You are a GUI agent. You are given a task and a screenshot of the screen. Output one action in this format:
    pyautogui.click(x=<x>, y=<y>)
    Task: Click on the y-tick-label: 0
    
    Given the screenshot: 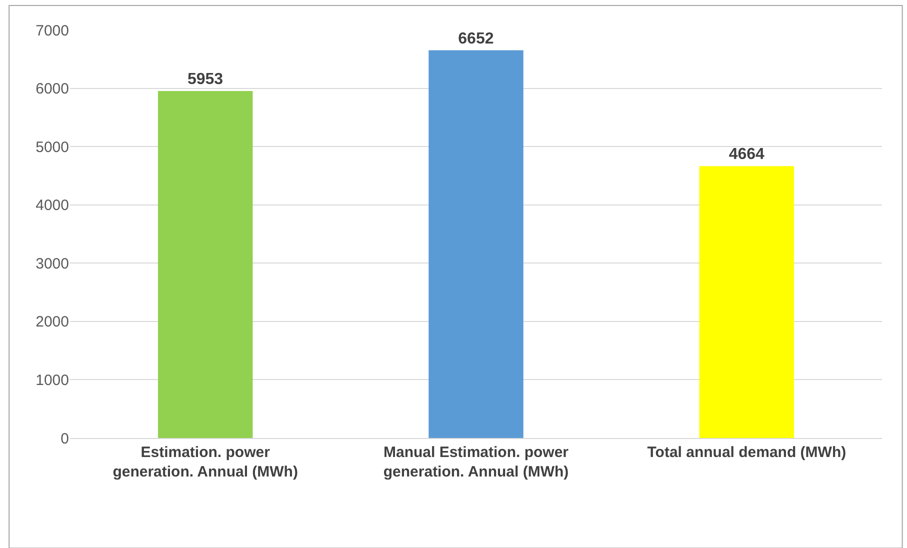 What is the action you would take?
    pyautogui.click(x=64, y=439)
    